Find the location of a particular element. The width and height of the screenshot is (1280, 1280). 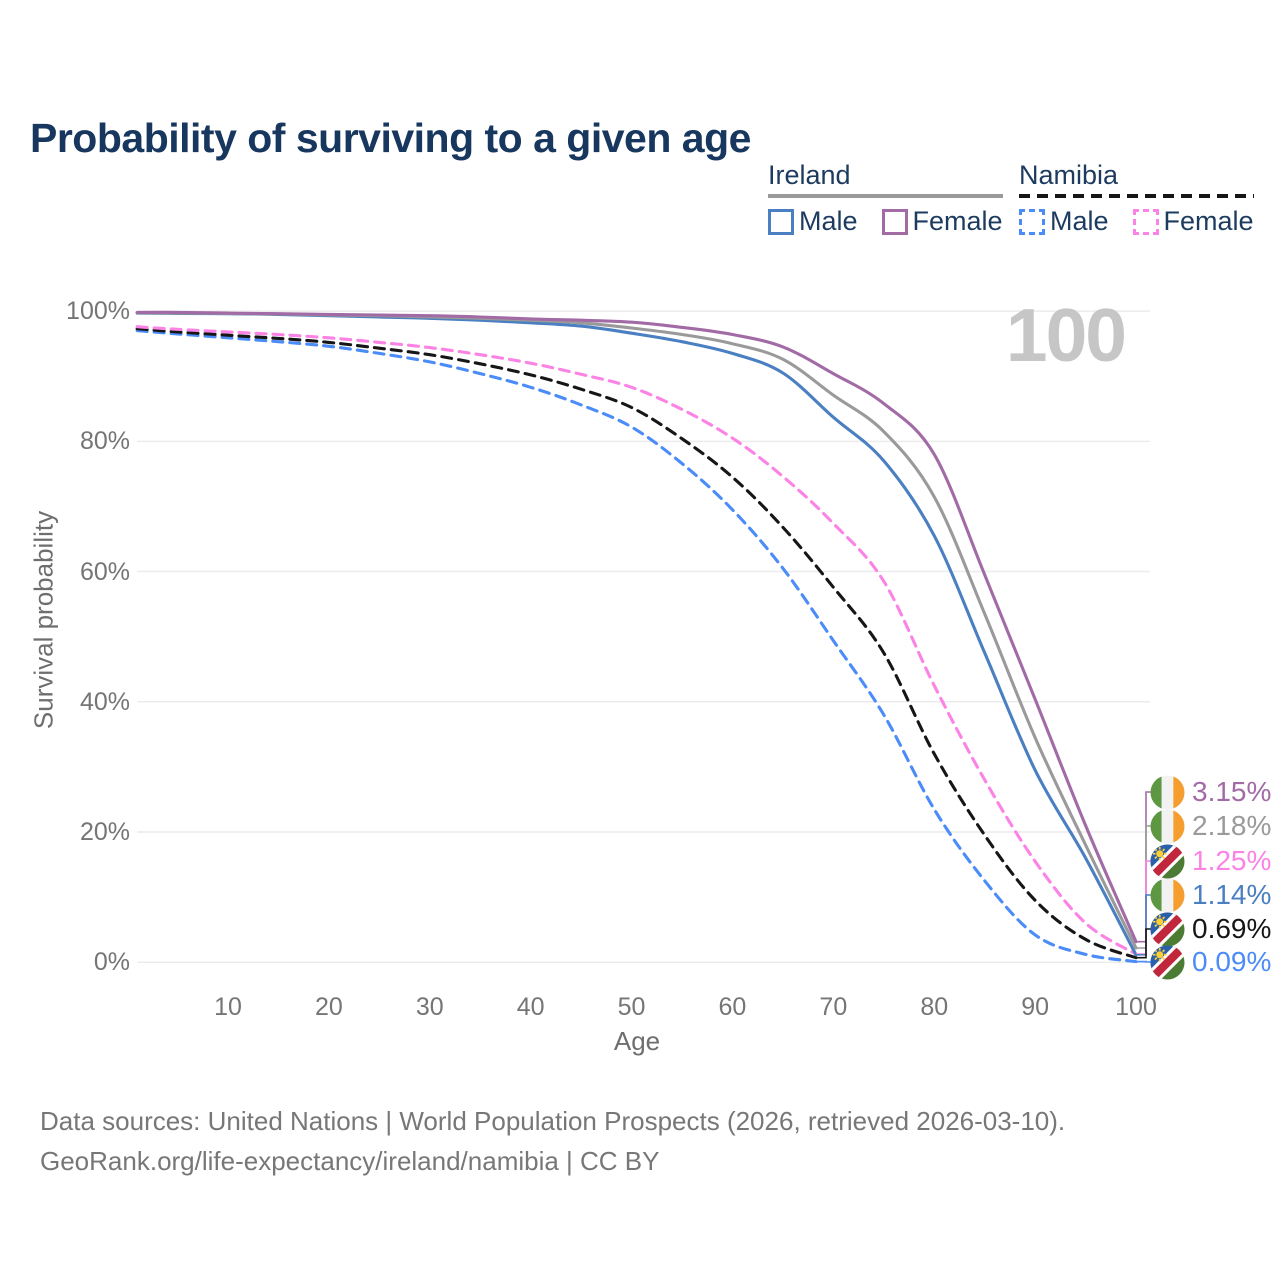

legend-line-sample-namibia is located at coordinates (1136, 196).